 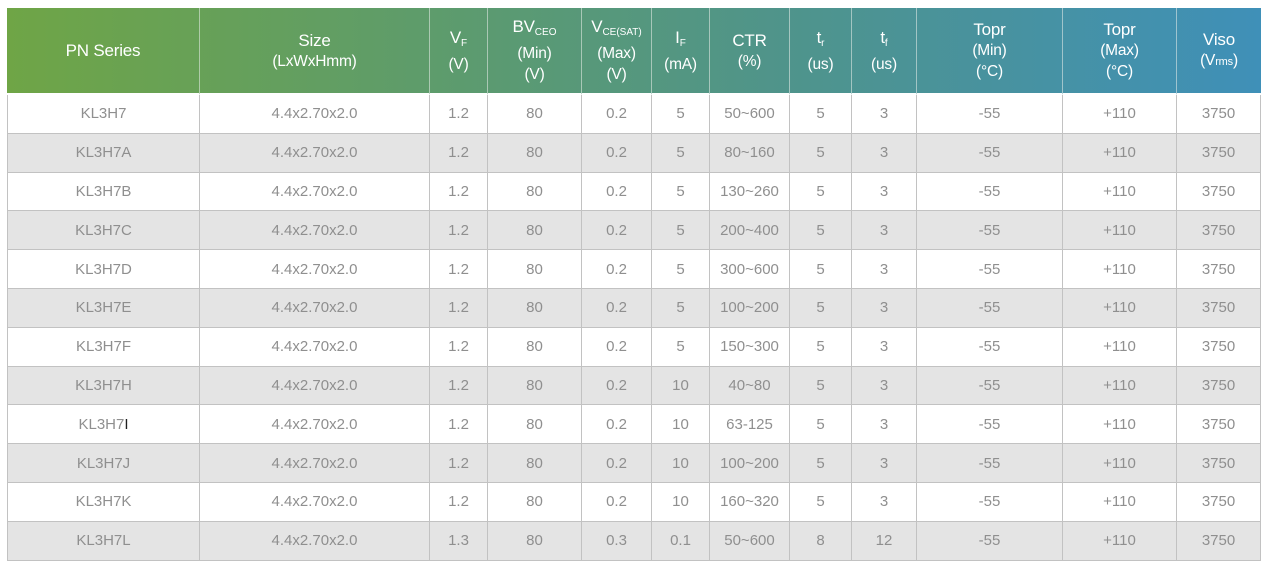 What do you see at coordinates (314, 61) in the screenshot?
I see `col-unit: (LxWxHmm)` at bounding box center [314, 61].